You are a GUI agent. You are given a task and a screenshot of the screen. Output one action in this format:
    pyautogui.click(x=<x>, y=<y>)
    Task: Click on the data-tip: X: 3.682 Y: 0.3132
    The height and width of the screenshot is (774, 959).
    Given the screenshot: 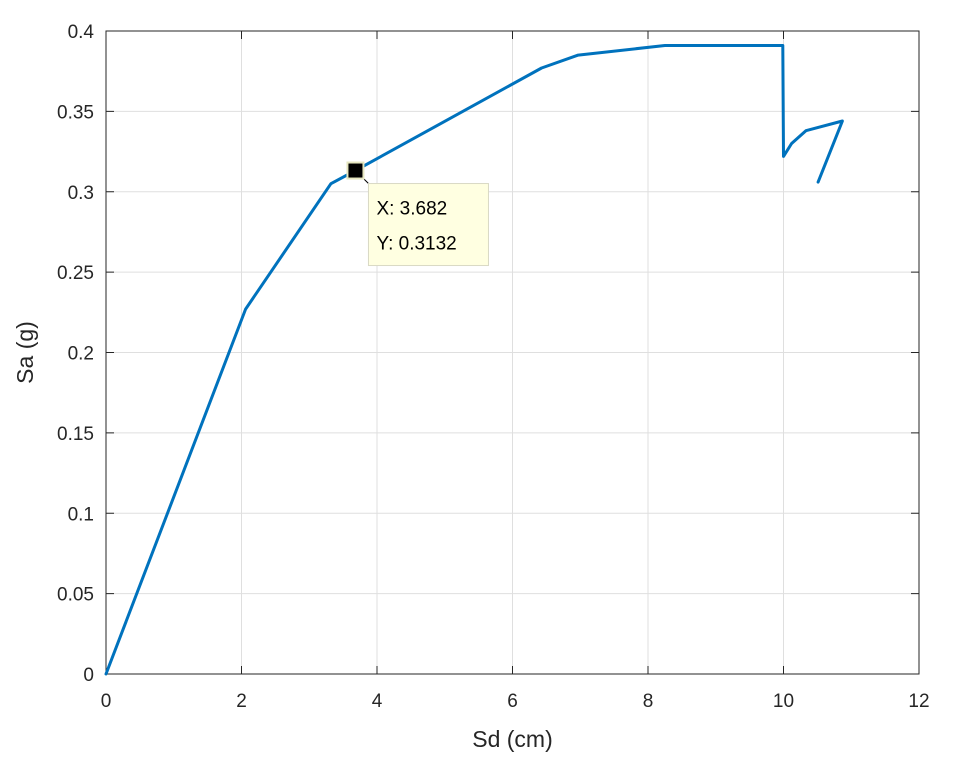 What is the action you would take?
    pyautogui.click(x=417, y=214)
    